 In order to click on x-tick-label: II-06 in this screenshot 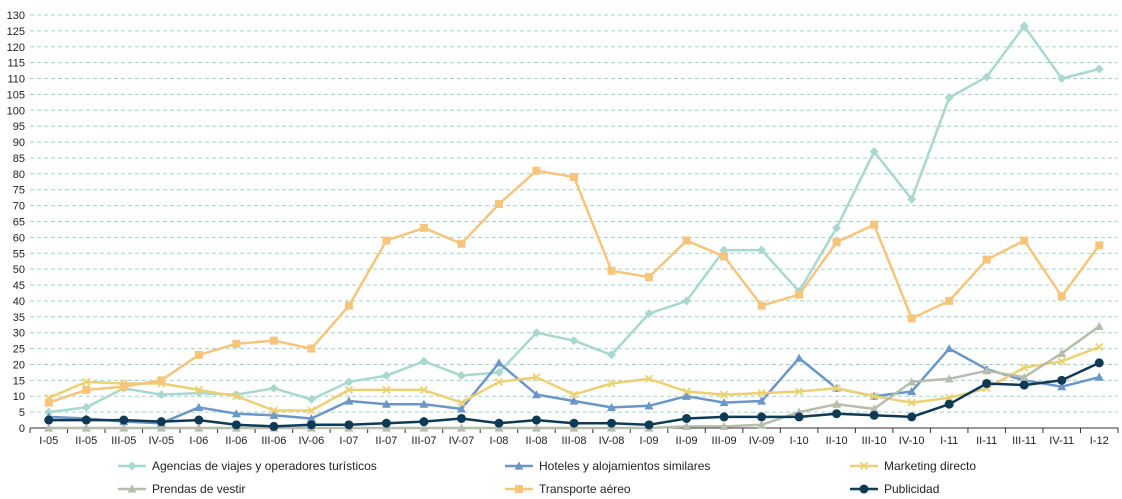, I will do `click(236, 441)`.